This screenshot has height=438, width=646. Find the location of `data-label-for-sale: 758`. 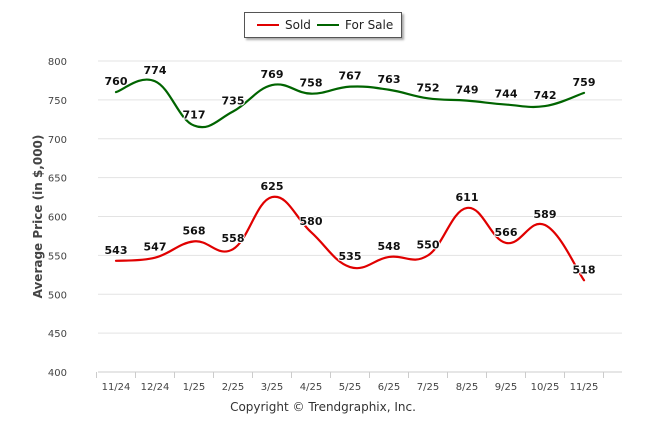

data-label-for-sale: 758 is located at coordinates (311, 83).